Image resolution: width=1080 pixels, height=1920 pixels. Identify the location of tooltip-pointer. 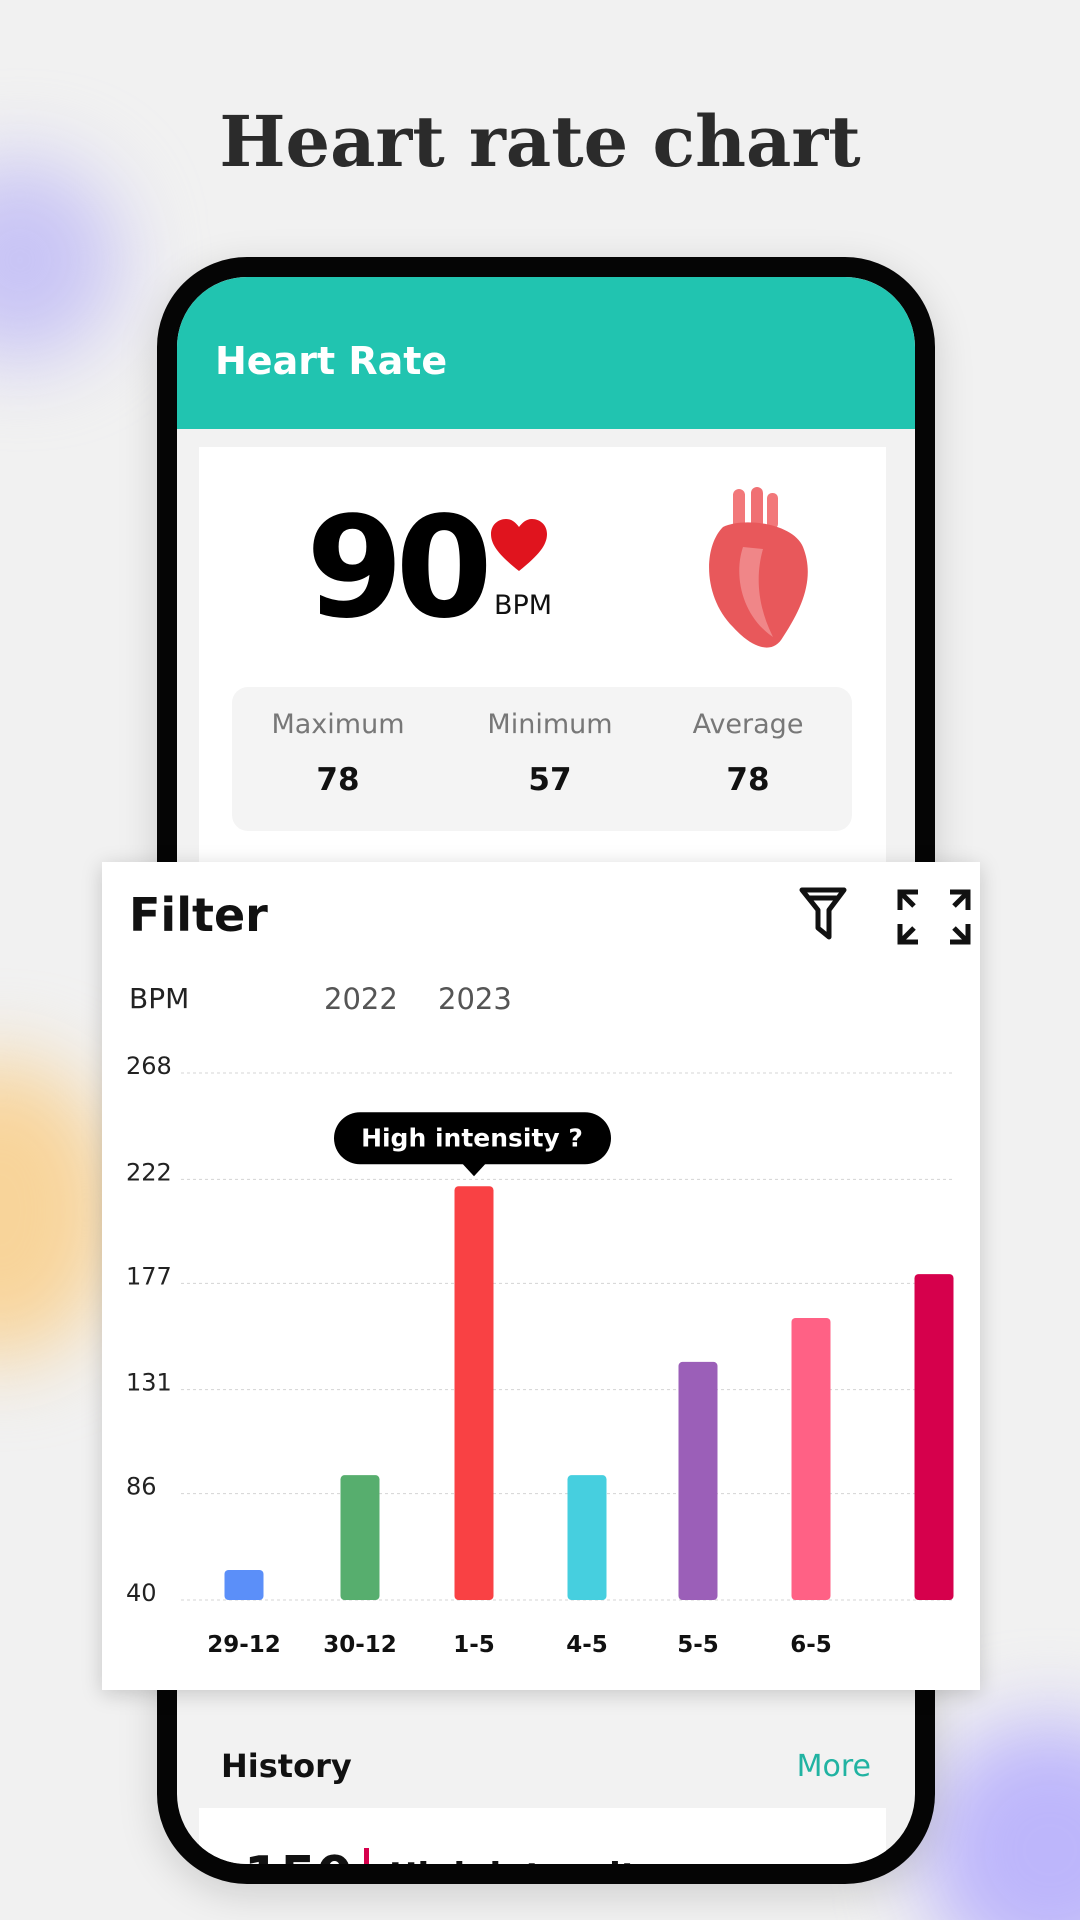
(474, 1170).